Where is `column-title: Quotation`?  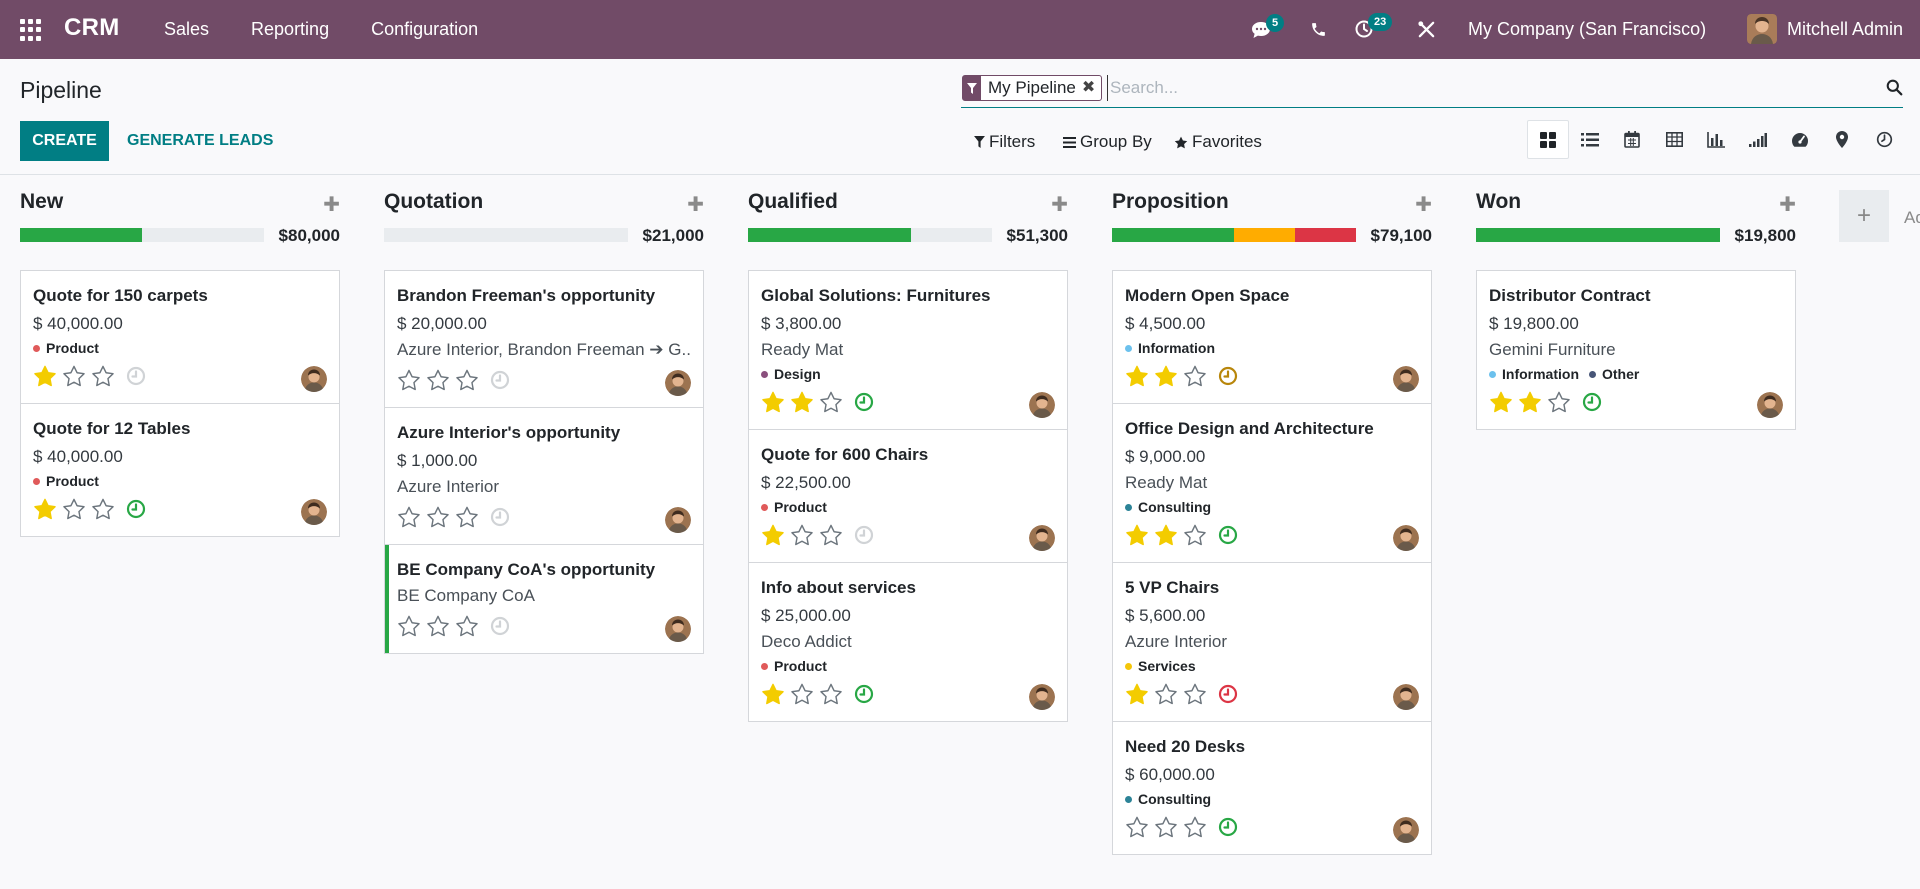
column-title: Quotation is located at coordinates (434, 201).